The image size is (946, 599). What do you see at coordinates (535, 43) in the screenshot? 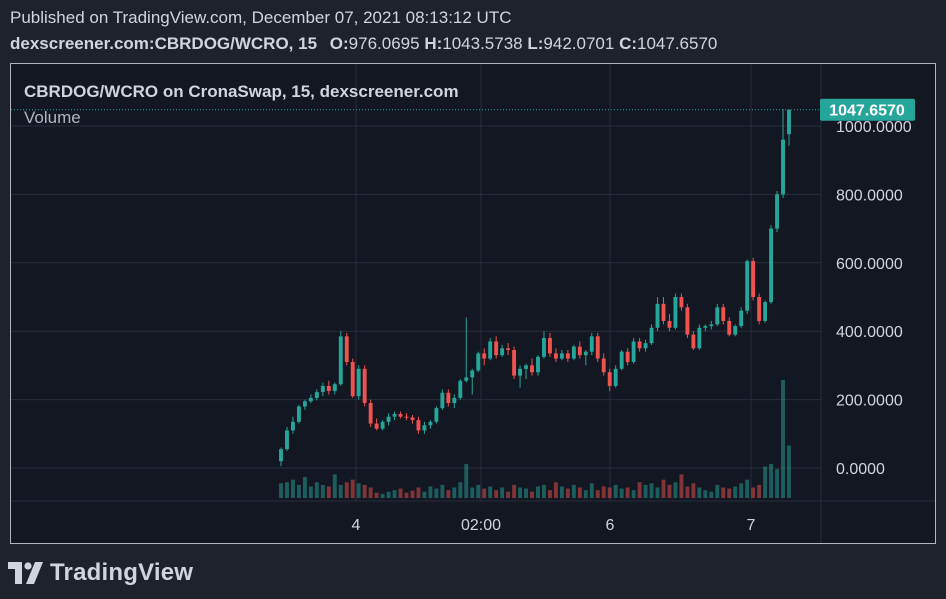
I see `low-label: L:` at bounding box center [535, 43].